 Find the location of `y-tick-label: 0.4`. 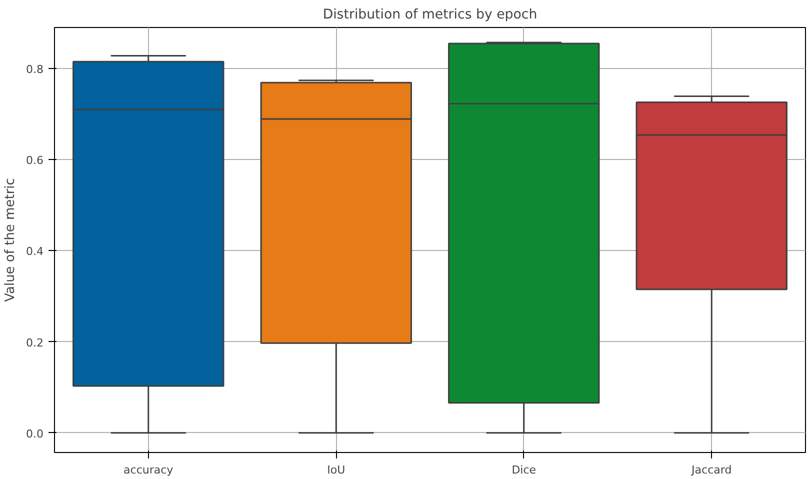

y-tick-label: 0.4 is located at coordinates (35, 251).